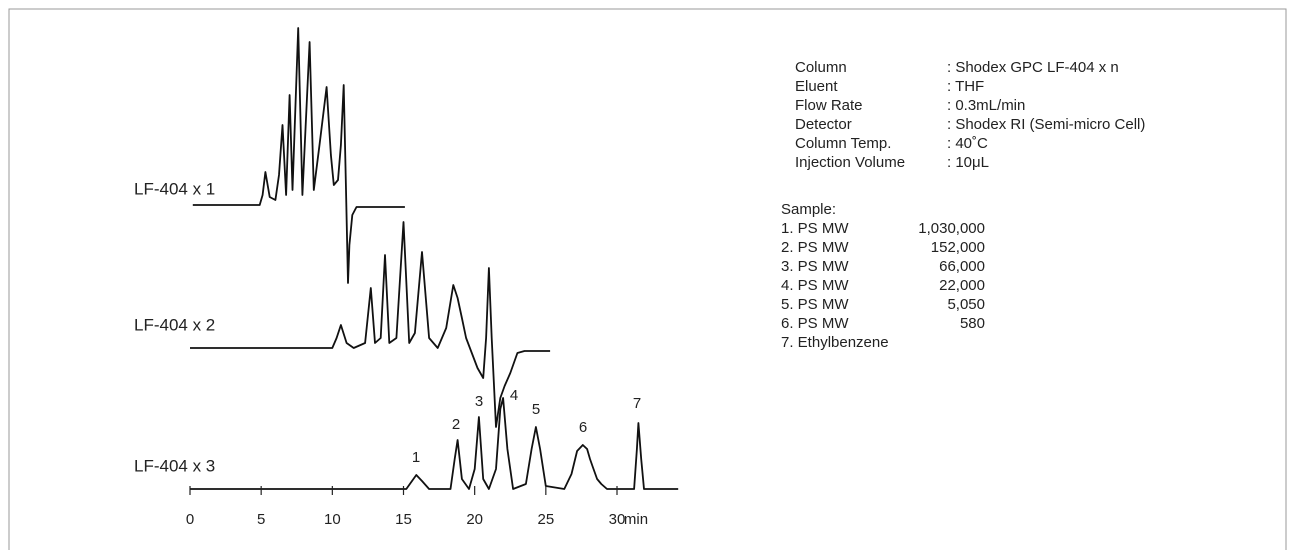  What do you see at coordinates (968, 162) in the screenshot?
I see `condition-value: : 10μL` at bounding box center [968, 162].